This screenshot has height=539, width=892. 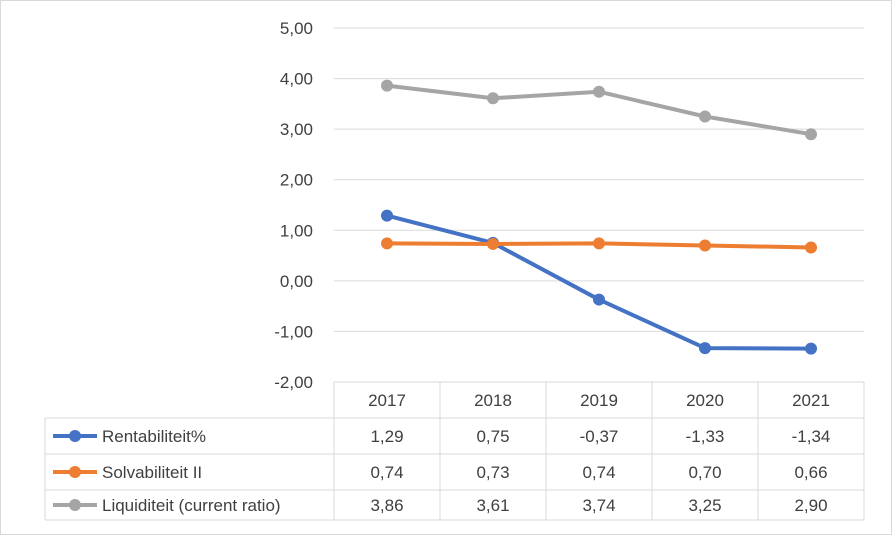 I want to click on y-tick-label: -1,00, so click(x=293, y=331).